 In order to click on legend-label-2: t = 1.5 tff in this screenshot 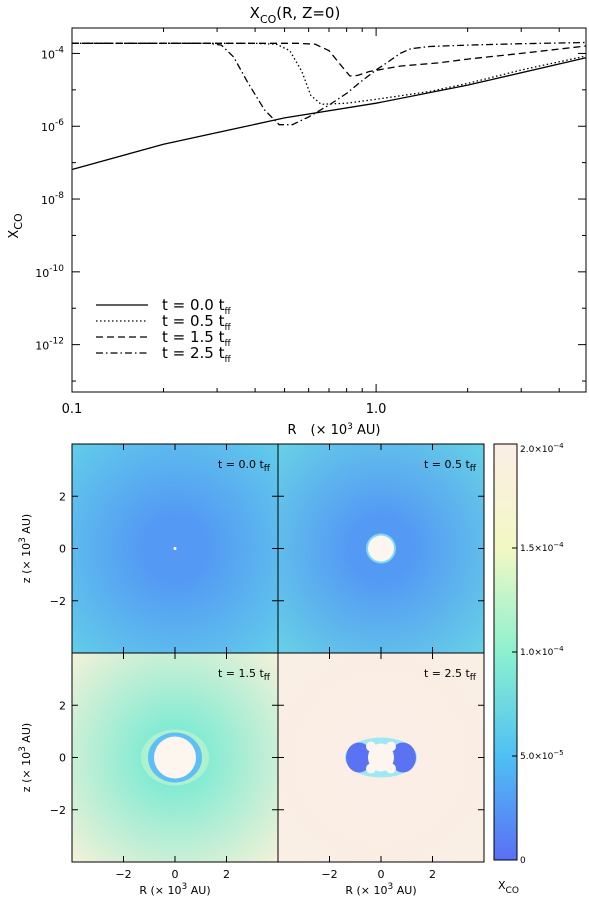, I will do `click(197, 338)`.